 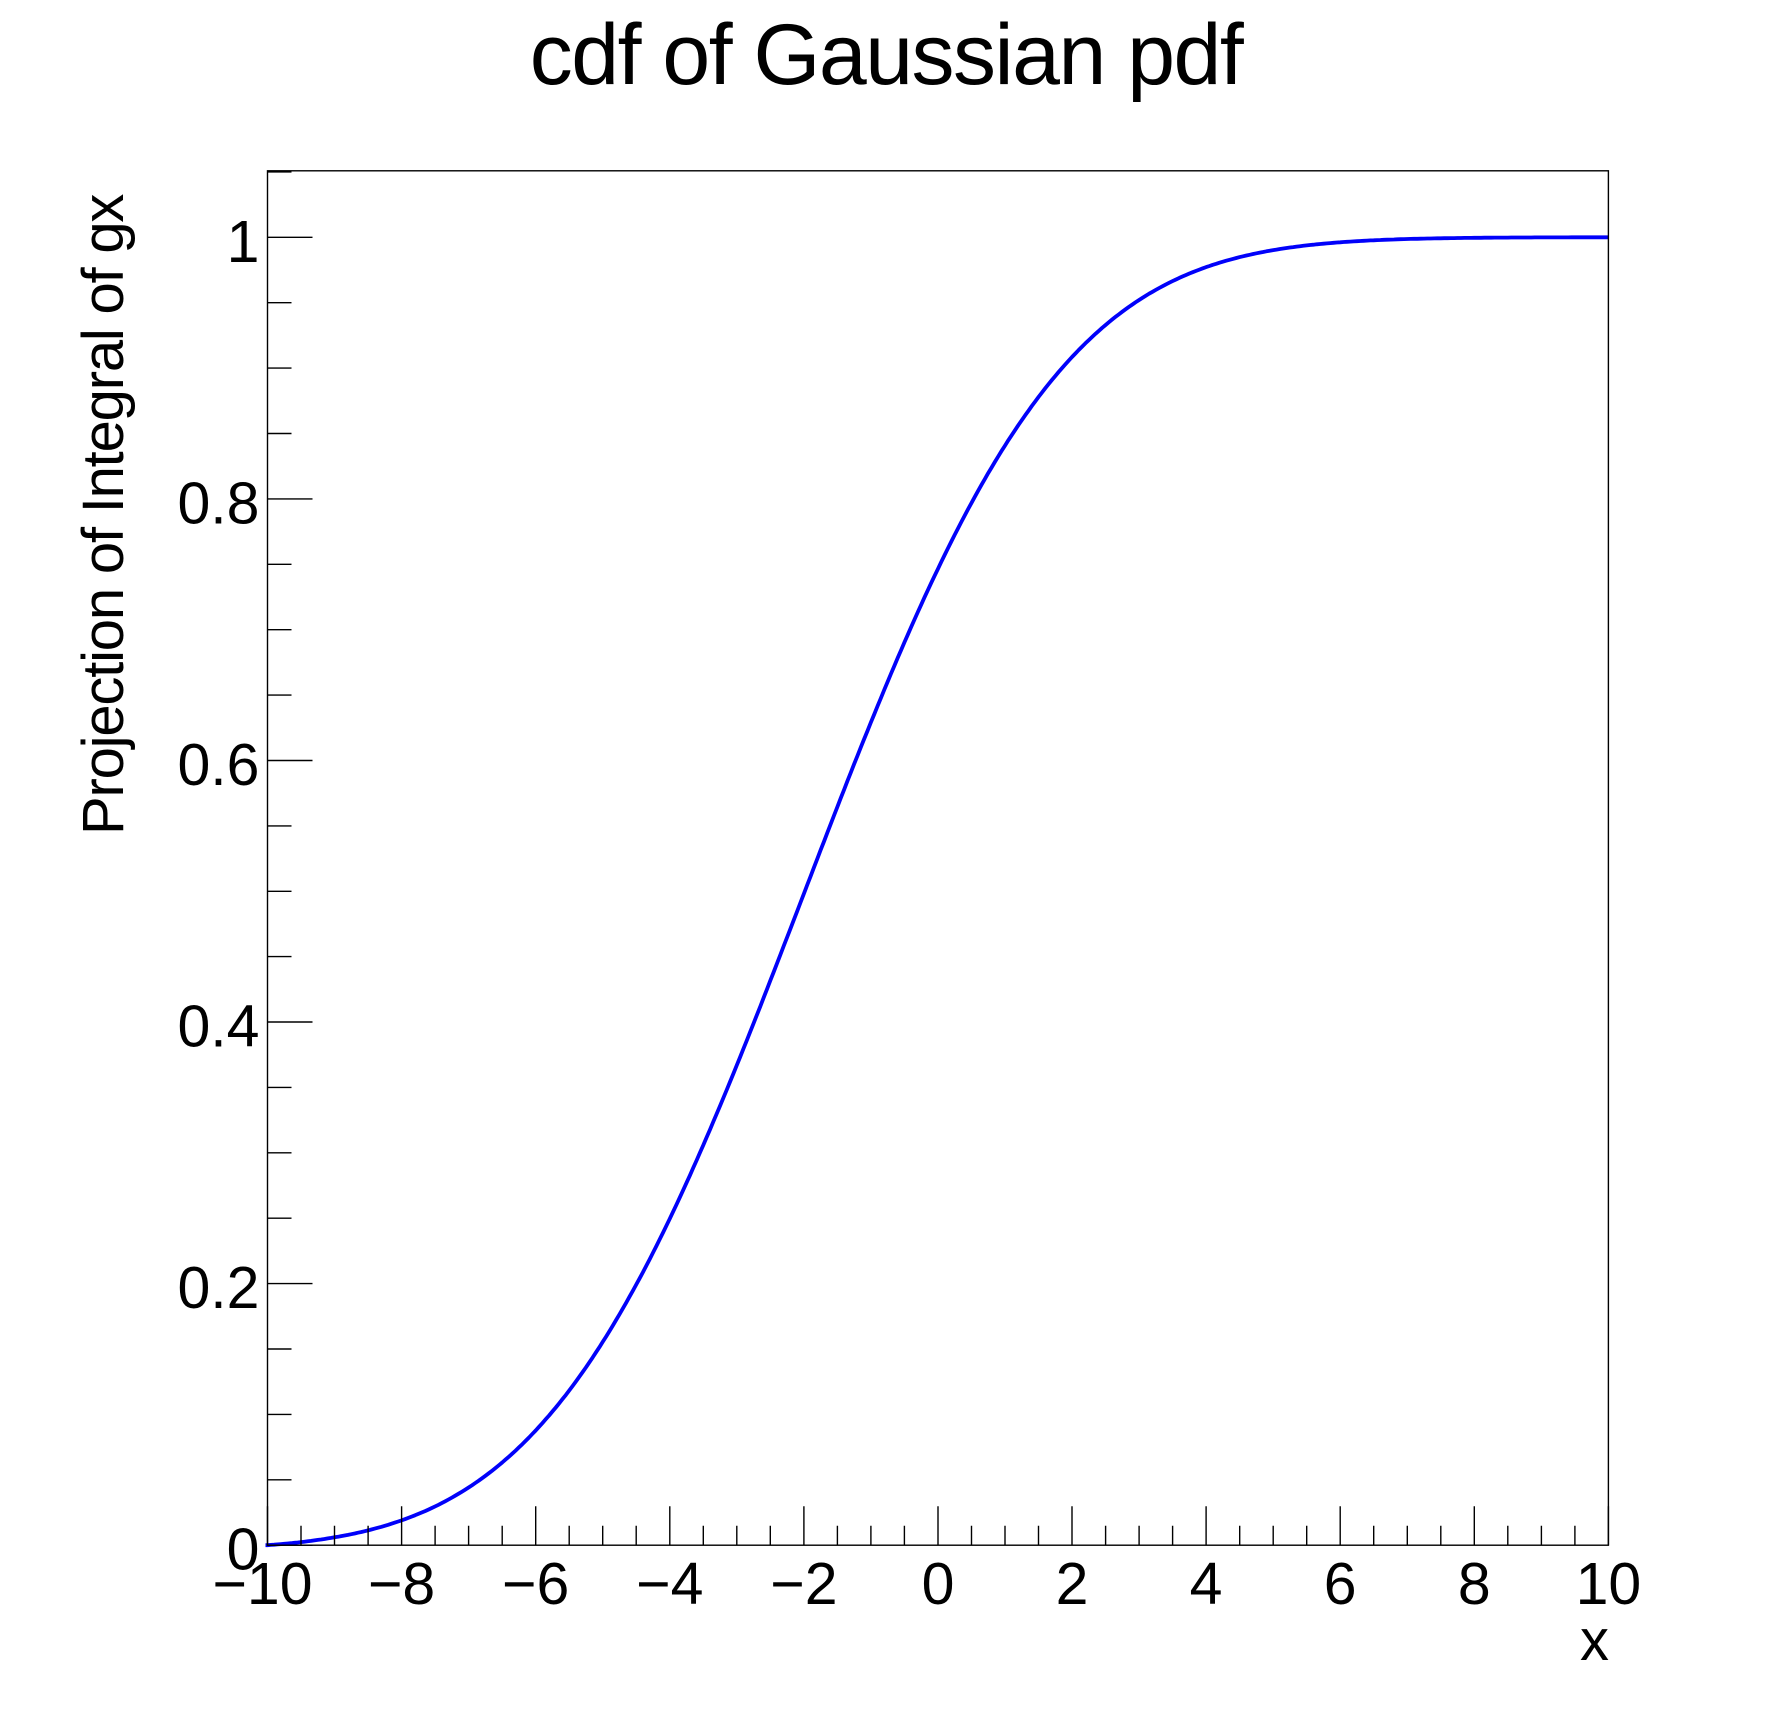 I want to click on svg-text: −10, so click(x=262, y=1584).